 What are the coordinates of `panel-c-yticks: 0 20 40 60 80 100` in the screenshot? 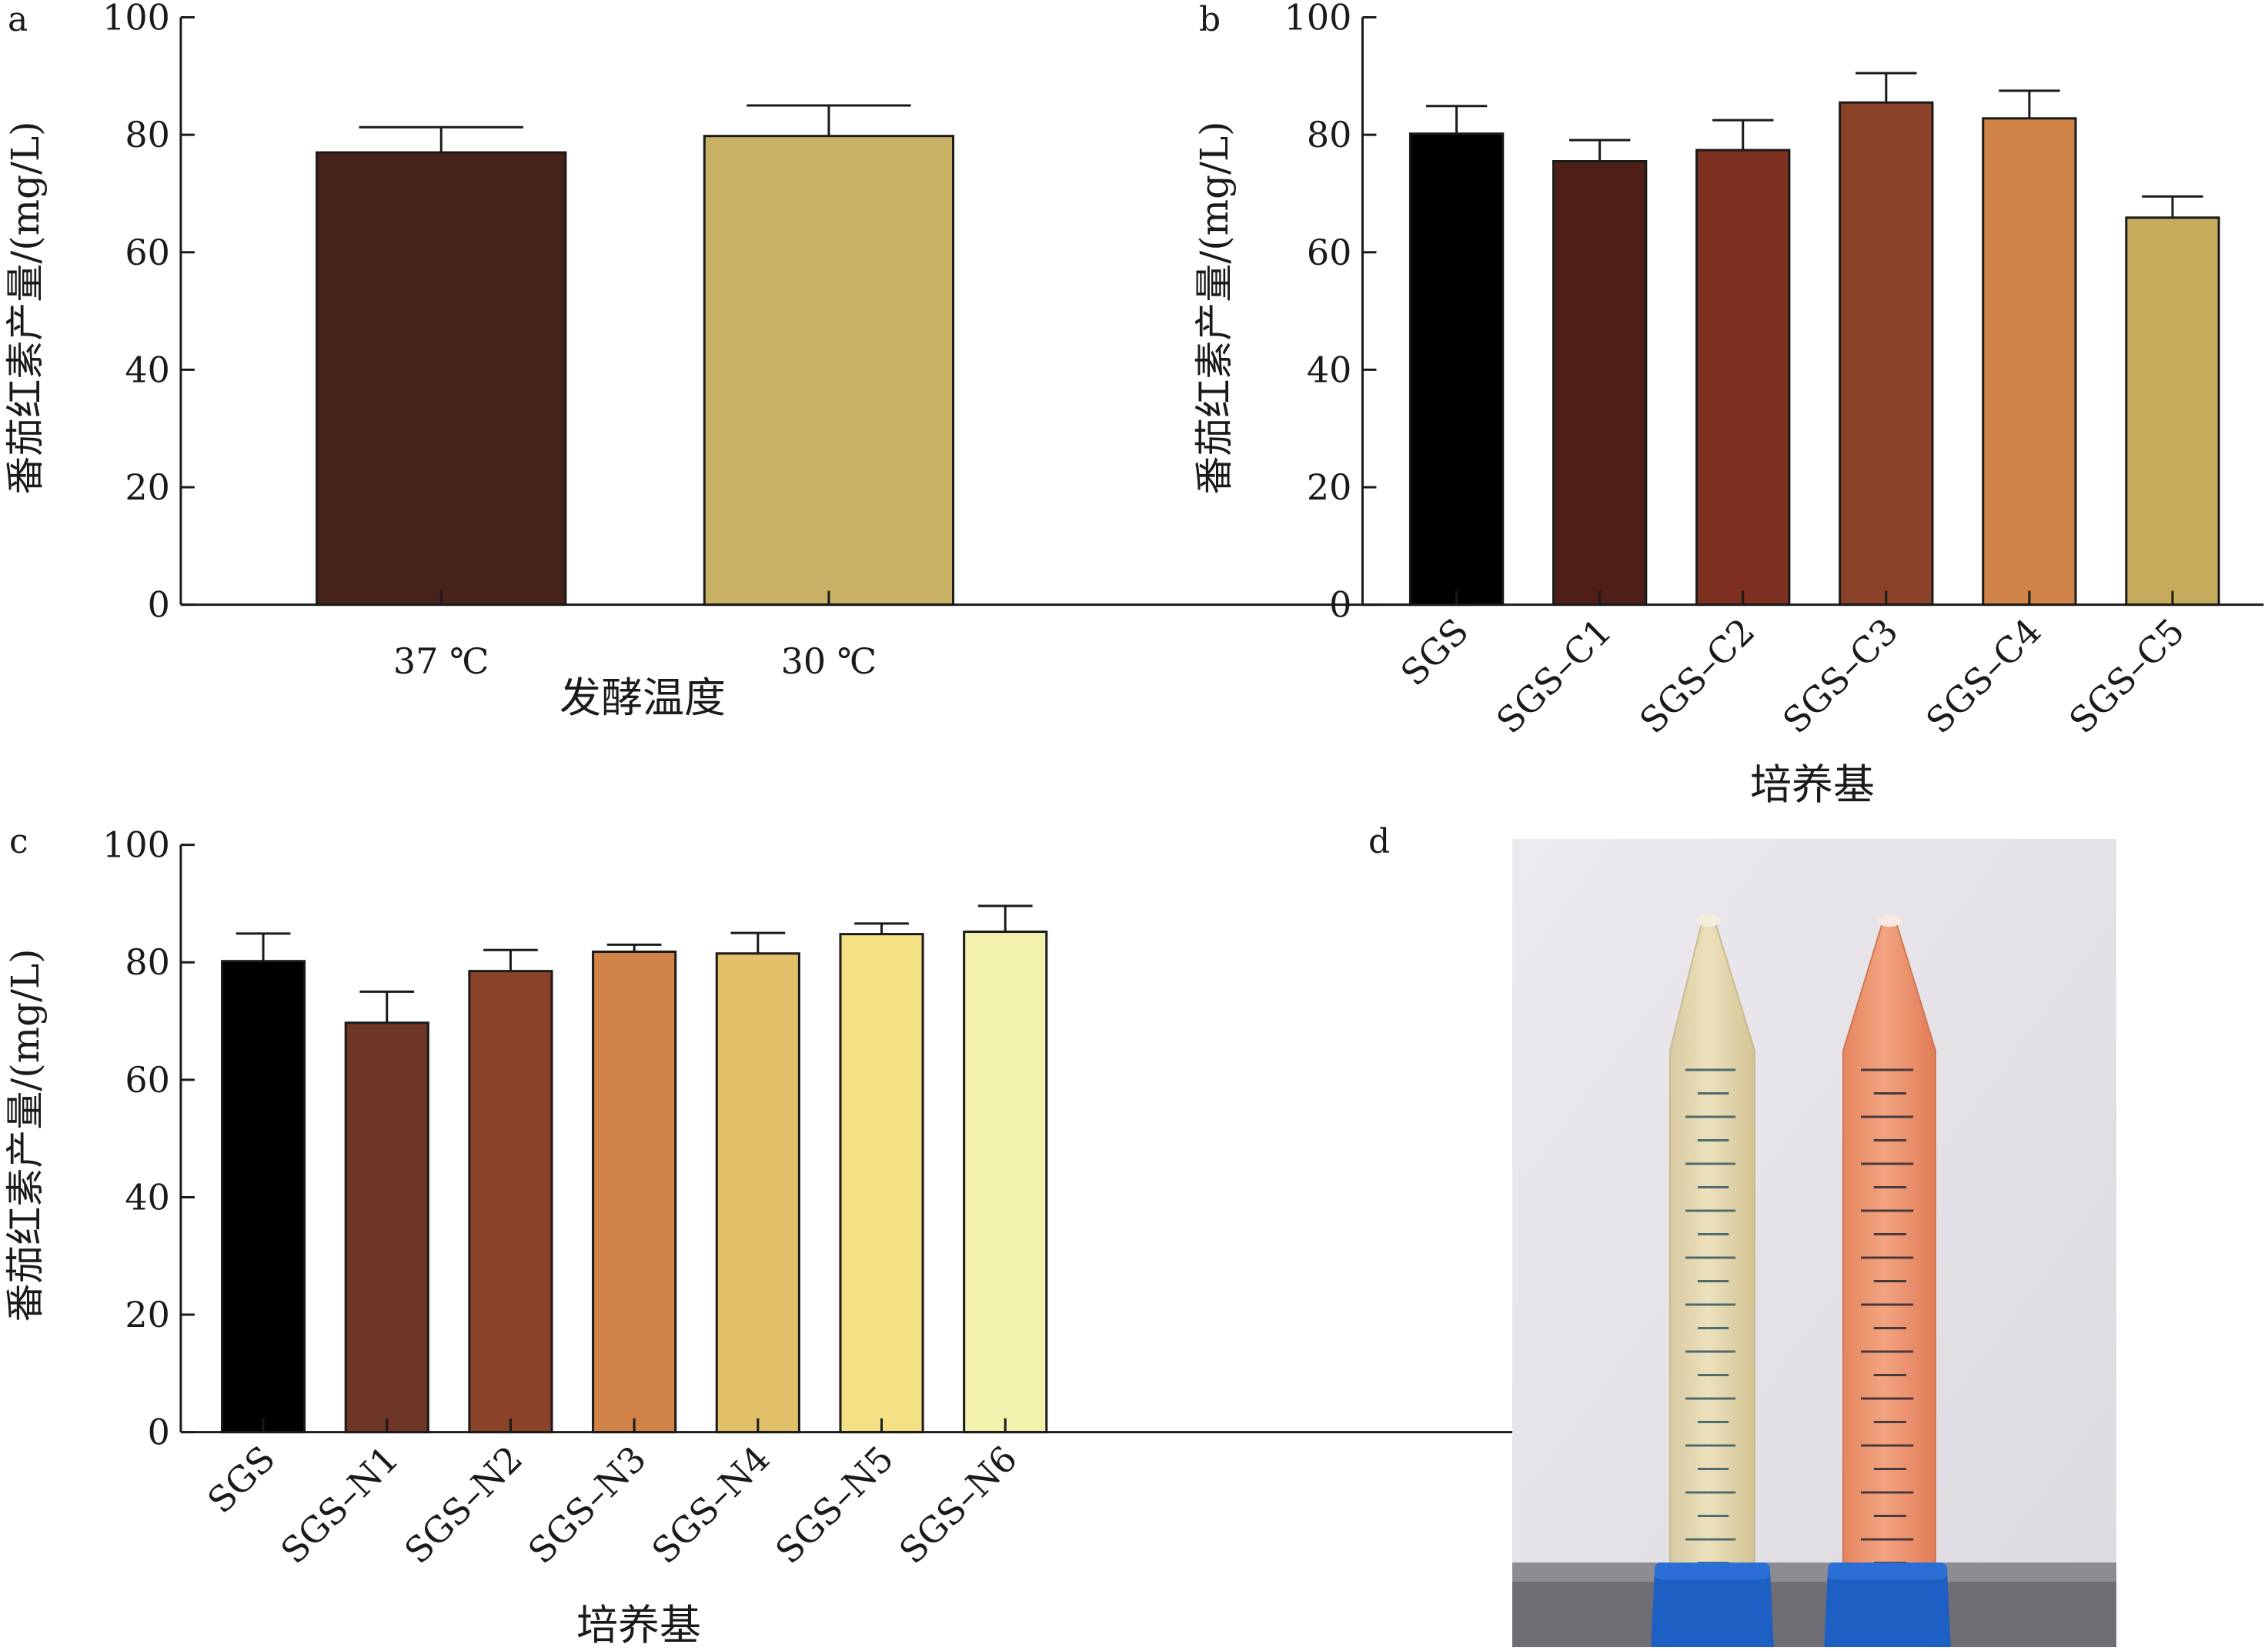 It's located at (148, 1138).